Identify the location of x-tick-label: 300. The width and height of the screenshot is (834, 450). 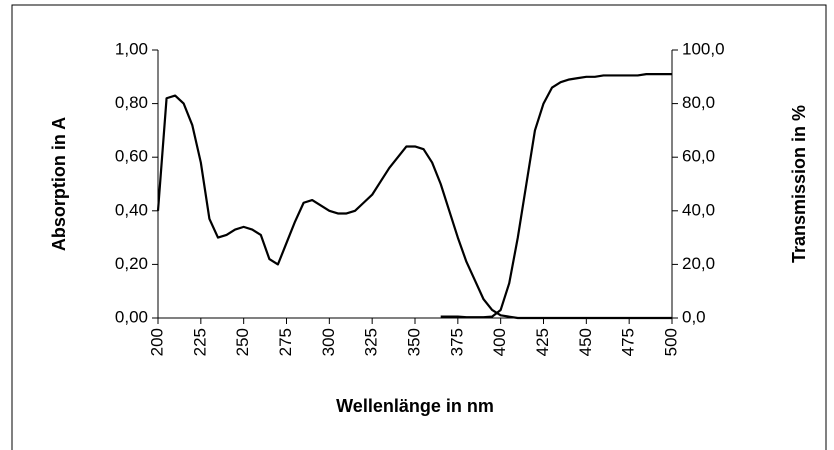
(328, 342).